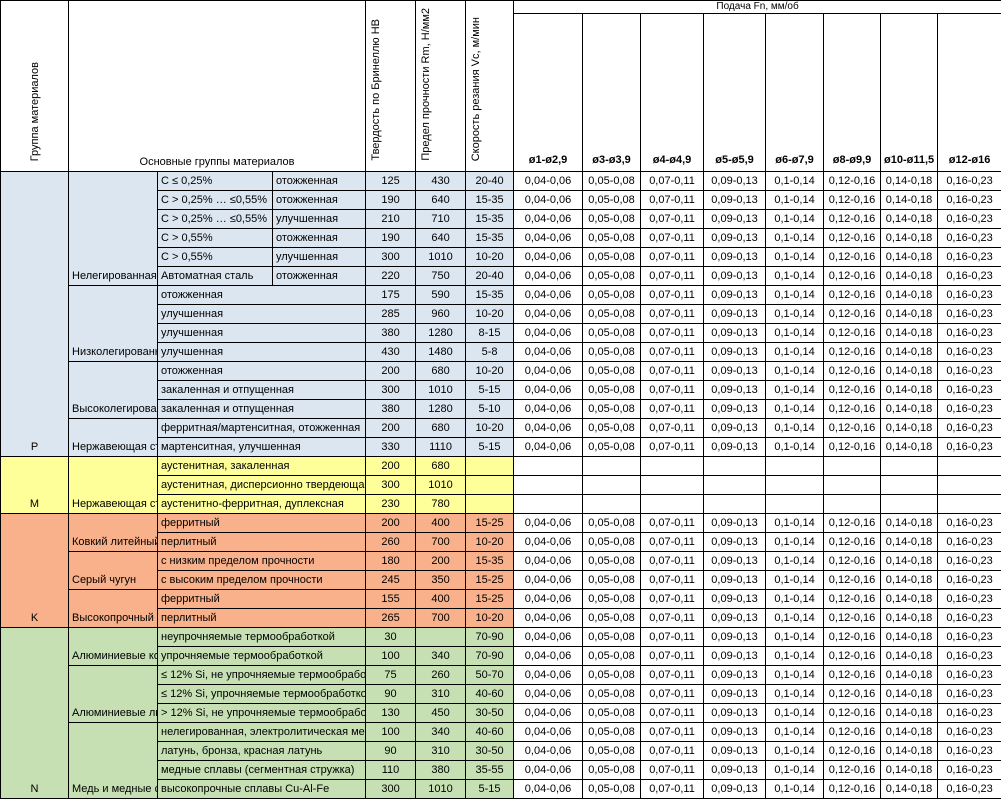 The height and width of the screenshot is (800, 1001). I want to click on tensile-strength: 400, so click(441, 599).